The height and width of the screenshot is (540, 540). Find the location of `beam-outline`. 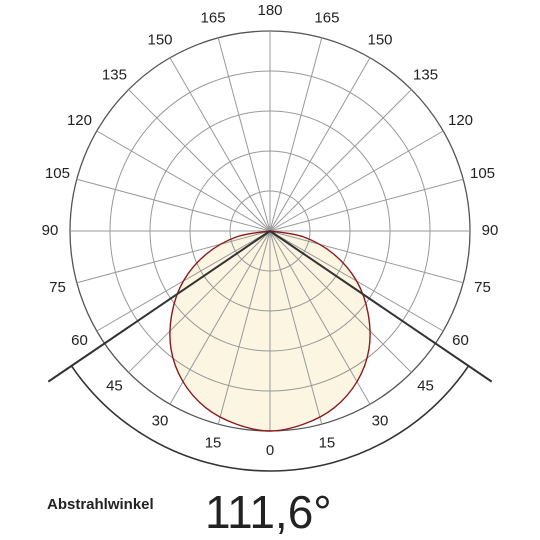

beam-outline is located at coordinates (270, 331).